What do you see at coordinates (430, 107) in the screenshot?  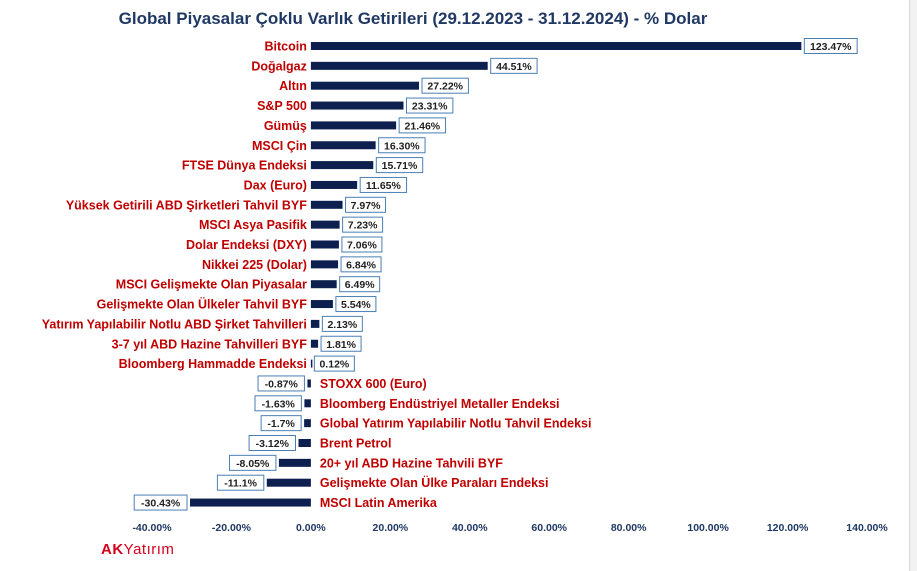 I see `data-label-text: 23.31%` at bounding box center [430, 107].